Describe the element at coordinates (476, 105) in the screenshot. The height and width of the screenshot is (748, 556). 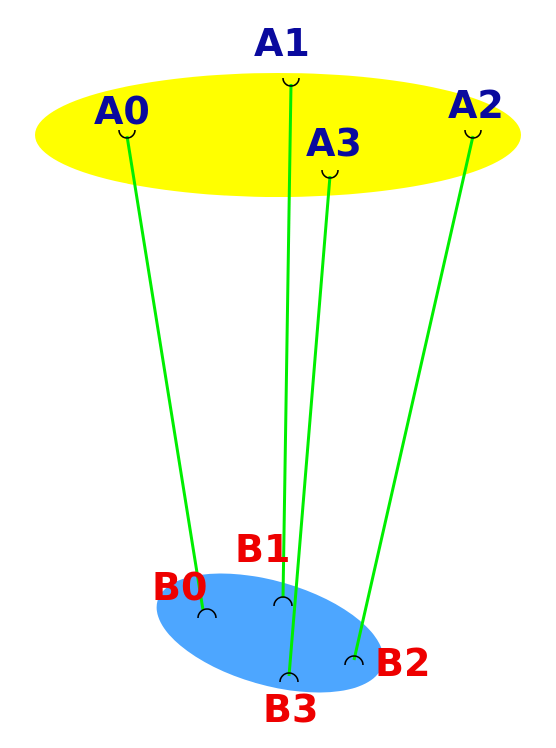
I see `label-a2: A2` at that location.